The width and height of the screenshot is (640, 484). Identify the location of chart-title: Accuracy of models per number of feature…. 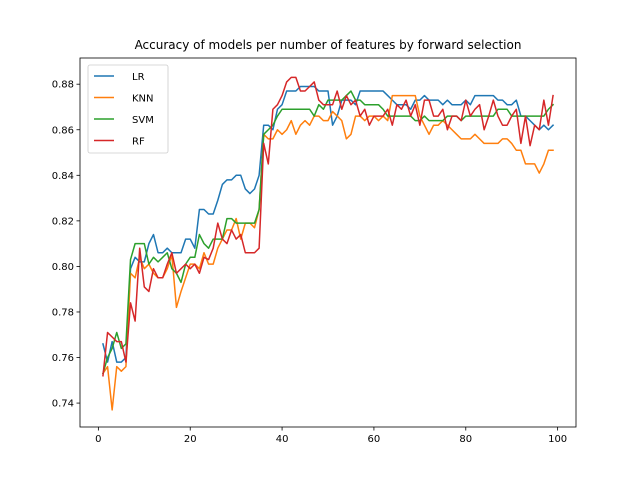
(328, 45).